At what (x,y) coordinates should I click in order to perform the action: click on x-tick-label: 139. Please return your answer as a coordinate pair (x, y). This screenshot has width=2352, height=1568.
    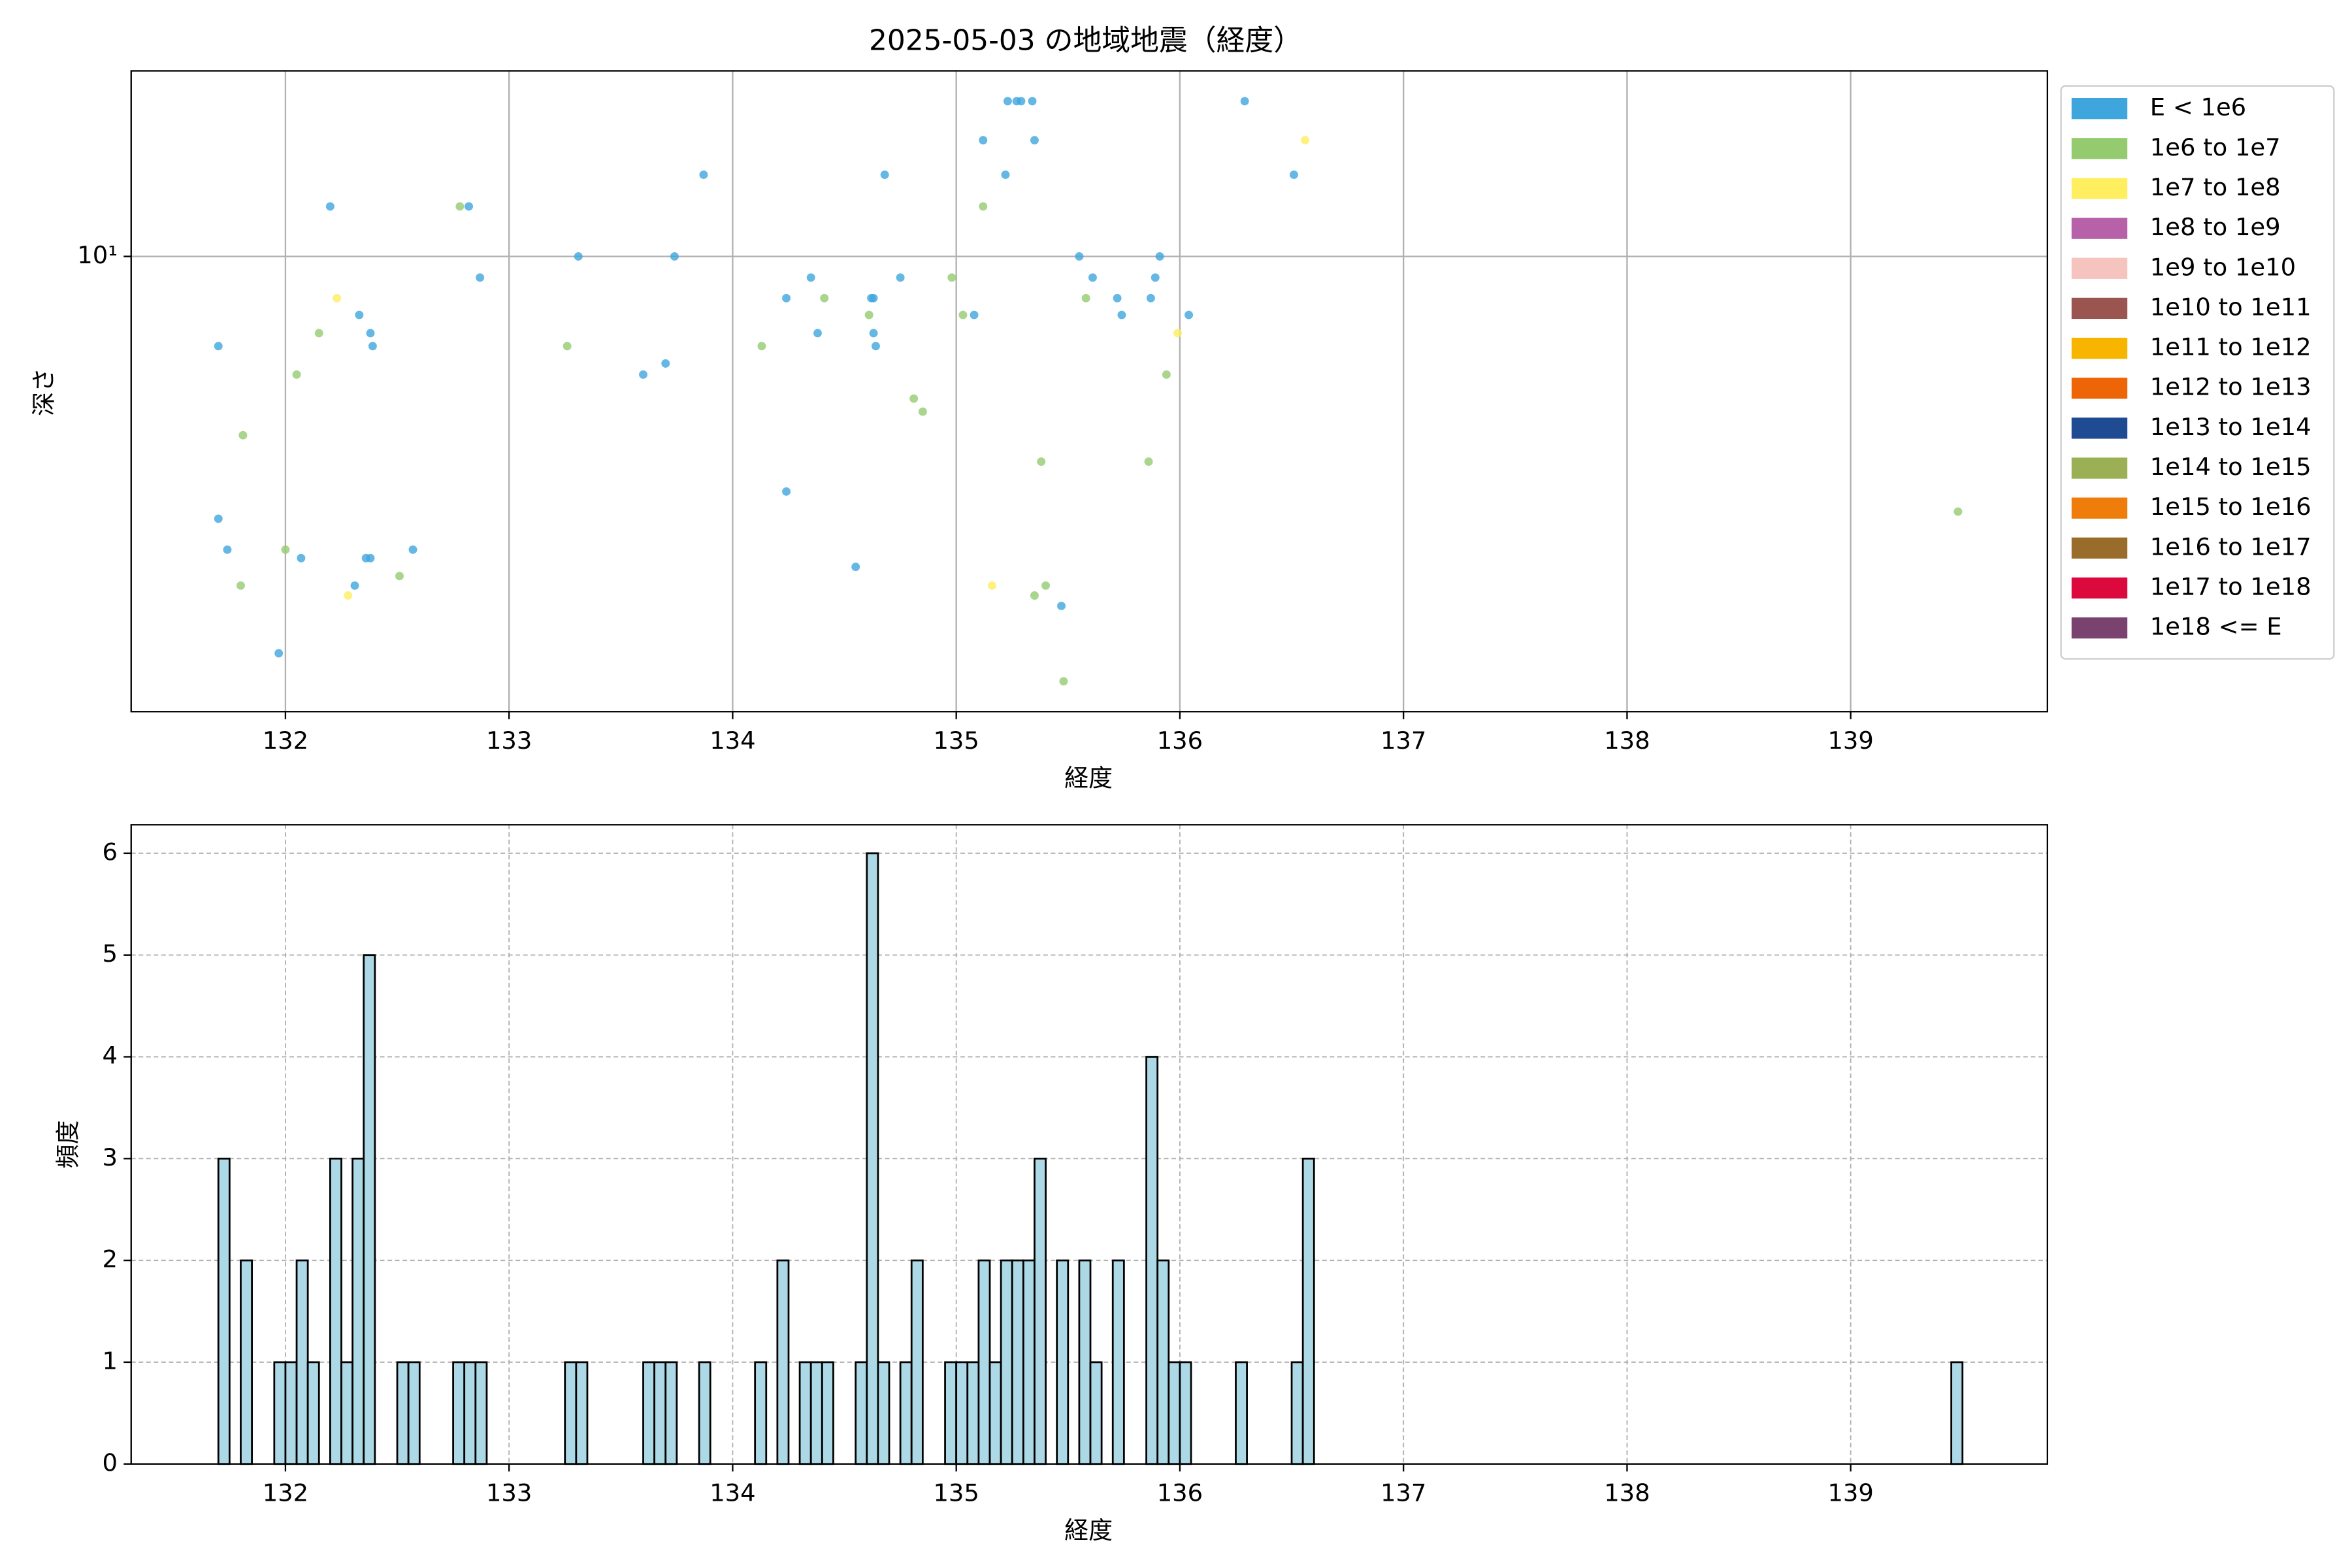
    Looking at the image, I should click on (1850, 1492).